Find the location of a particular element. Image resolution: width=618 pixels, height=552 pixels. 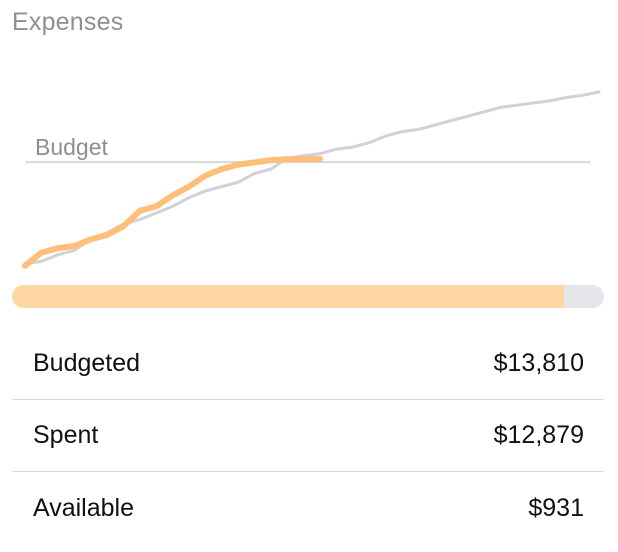

available-label: Available is located at coordinates (84, 507).